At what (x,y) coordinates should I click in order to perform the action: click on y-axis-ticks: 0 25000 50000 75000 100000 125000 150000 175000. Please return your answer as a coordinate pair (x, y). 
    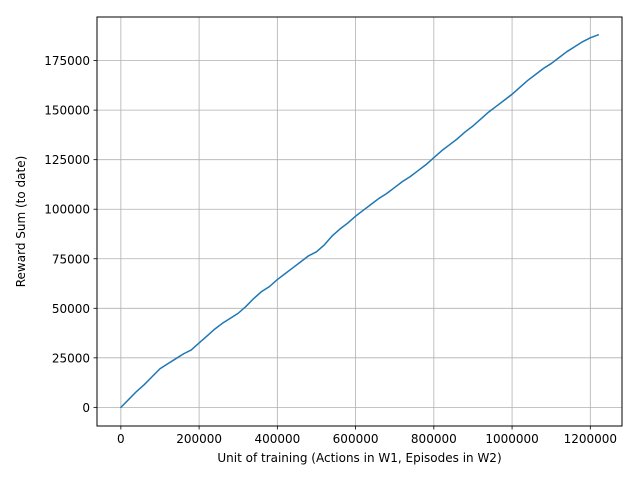
    Looking at the image, I should click on (70, 234).